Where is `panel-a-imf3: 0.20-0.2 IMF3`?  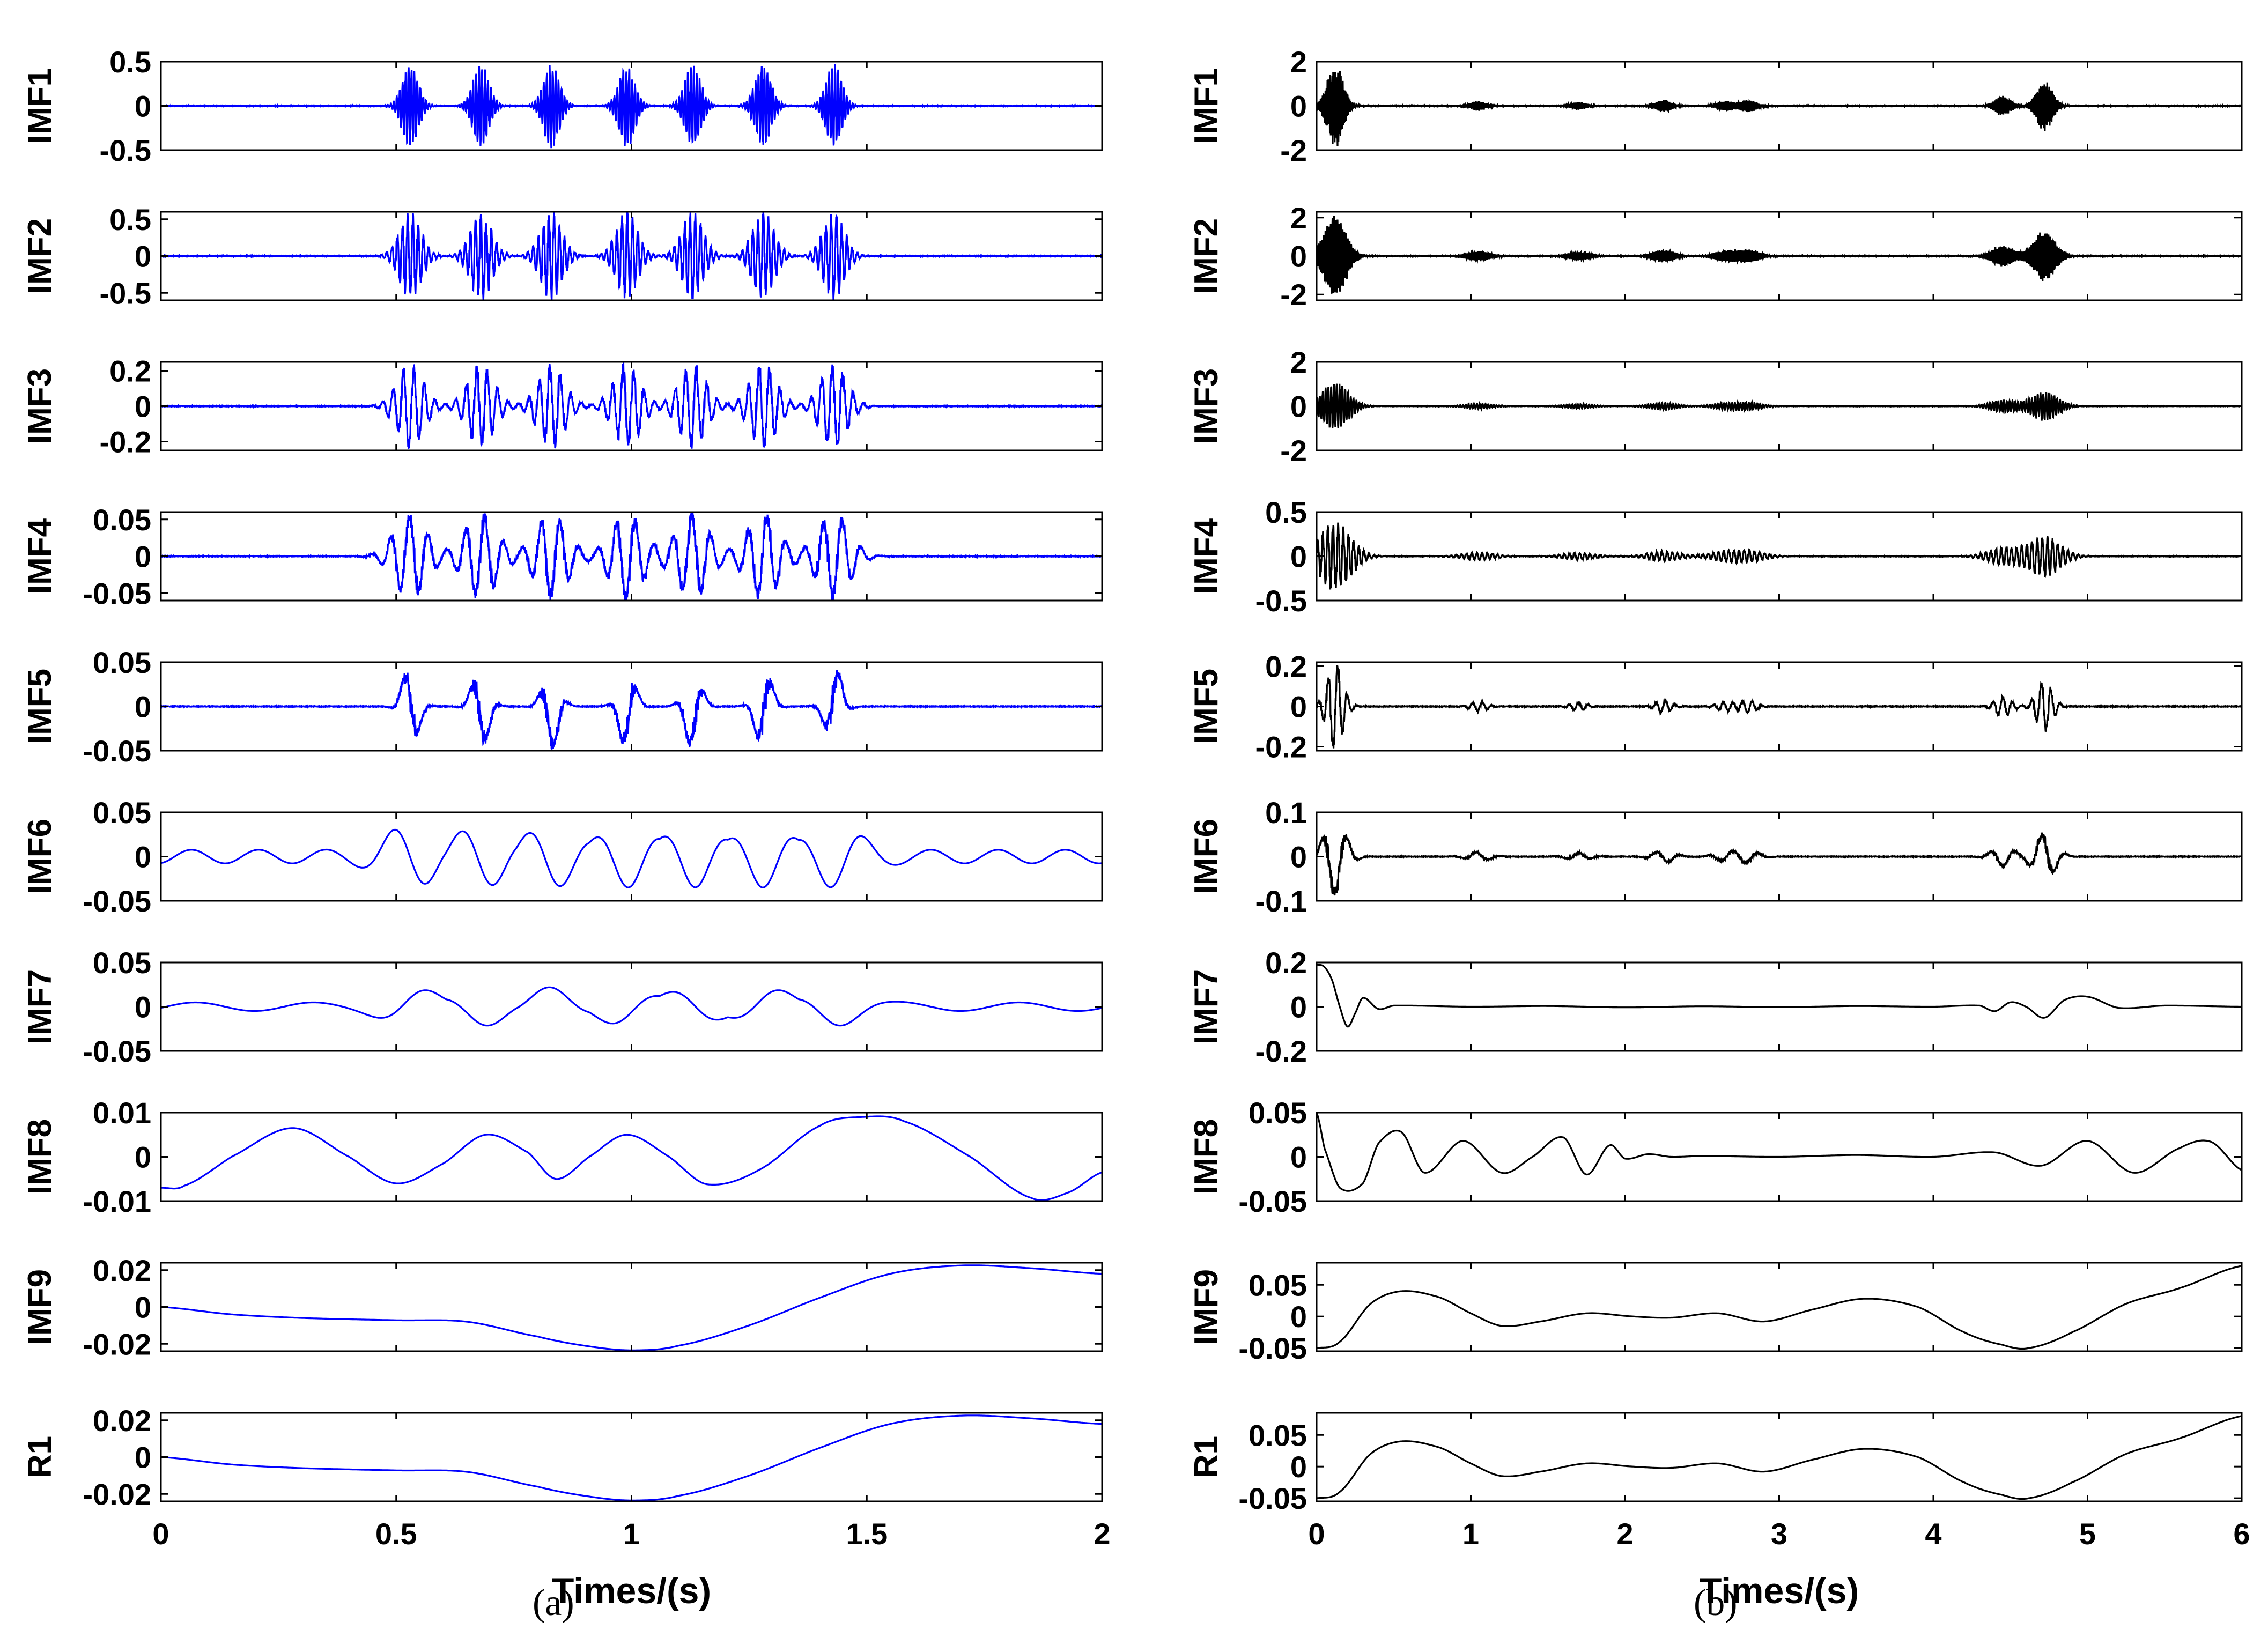
panel-a-imf3: 0.20-0.2 IMF3 is located at coordinates (562, 406).